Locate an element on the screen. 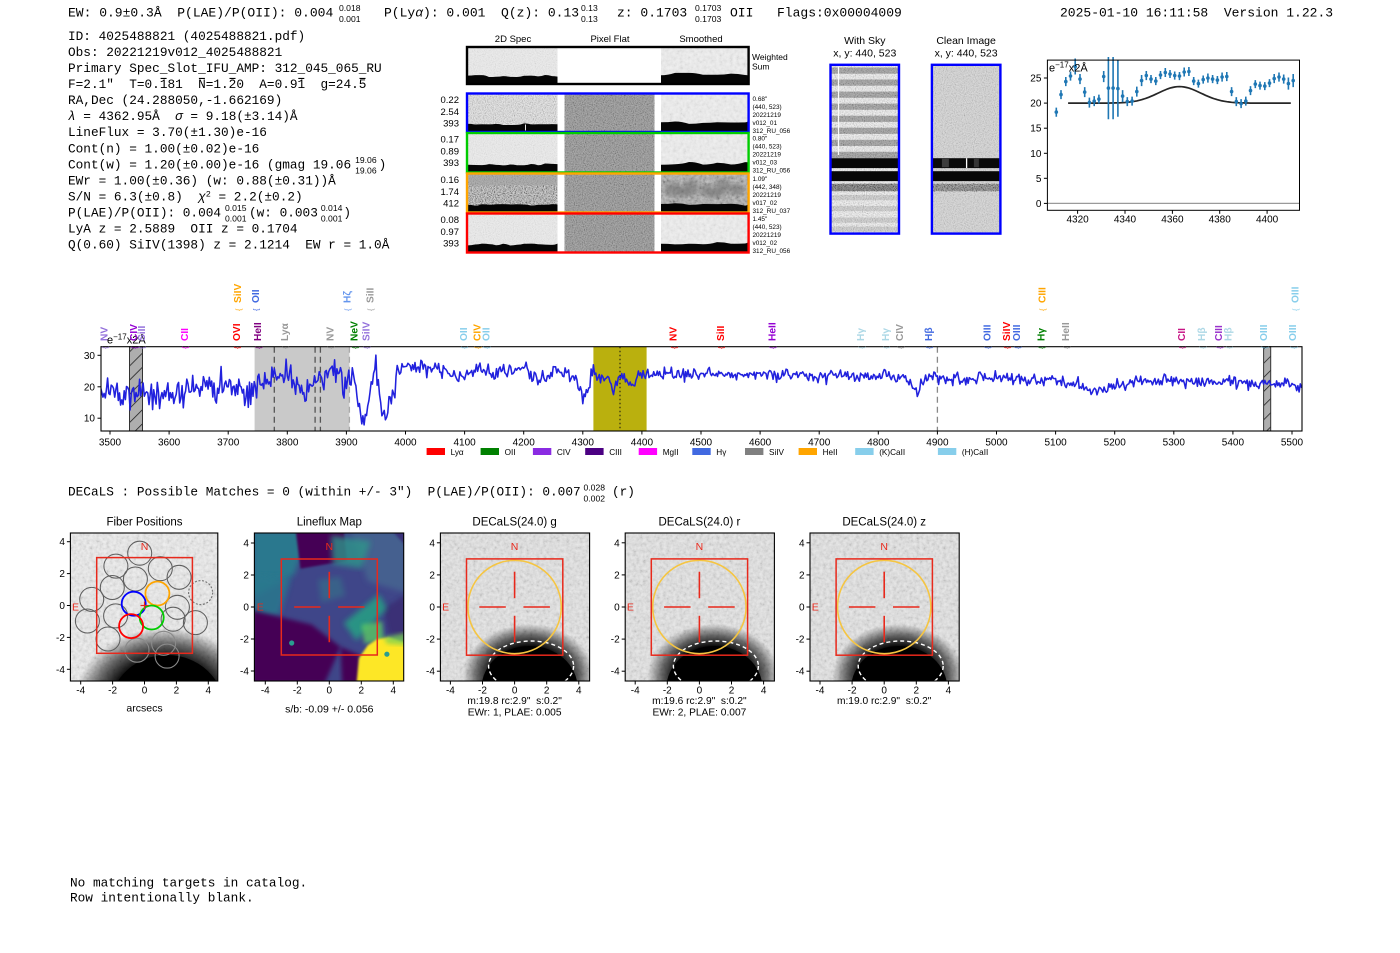  svg-text: LineFlux = 3.70(±1.30)e-16 is located at coordinates (167, 132).